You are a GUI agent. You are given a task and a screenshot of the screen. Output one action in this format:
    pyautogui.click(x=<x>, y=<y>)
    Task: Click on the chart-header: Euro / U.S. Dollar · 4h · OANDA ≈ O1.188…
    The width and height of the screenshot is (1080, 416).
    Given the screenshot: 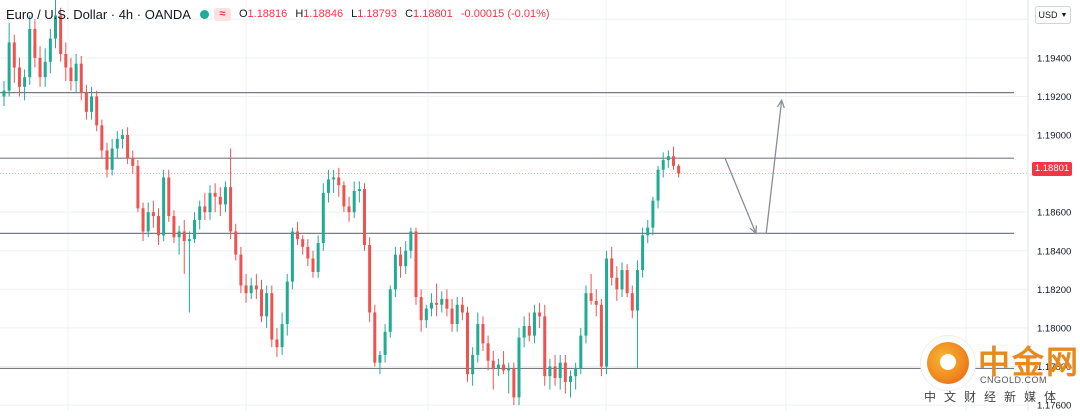 What is the action you would take?
    pyautogui.click(x=275, y=14)
    